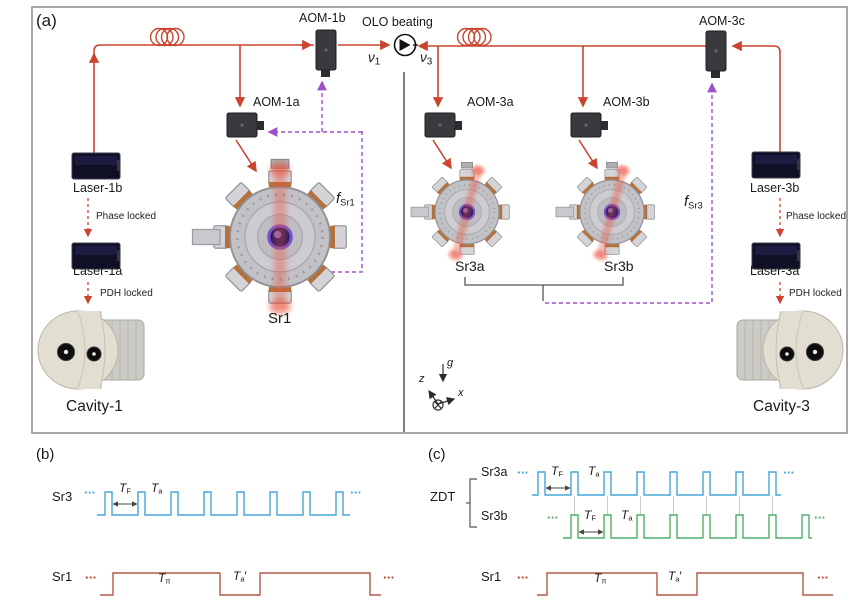  What do you see at coordinates (781, 406) in the screenshot?
I see `cavity-3-label: Cavity-3` at bounding box center [781, 406].